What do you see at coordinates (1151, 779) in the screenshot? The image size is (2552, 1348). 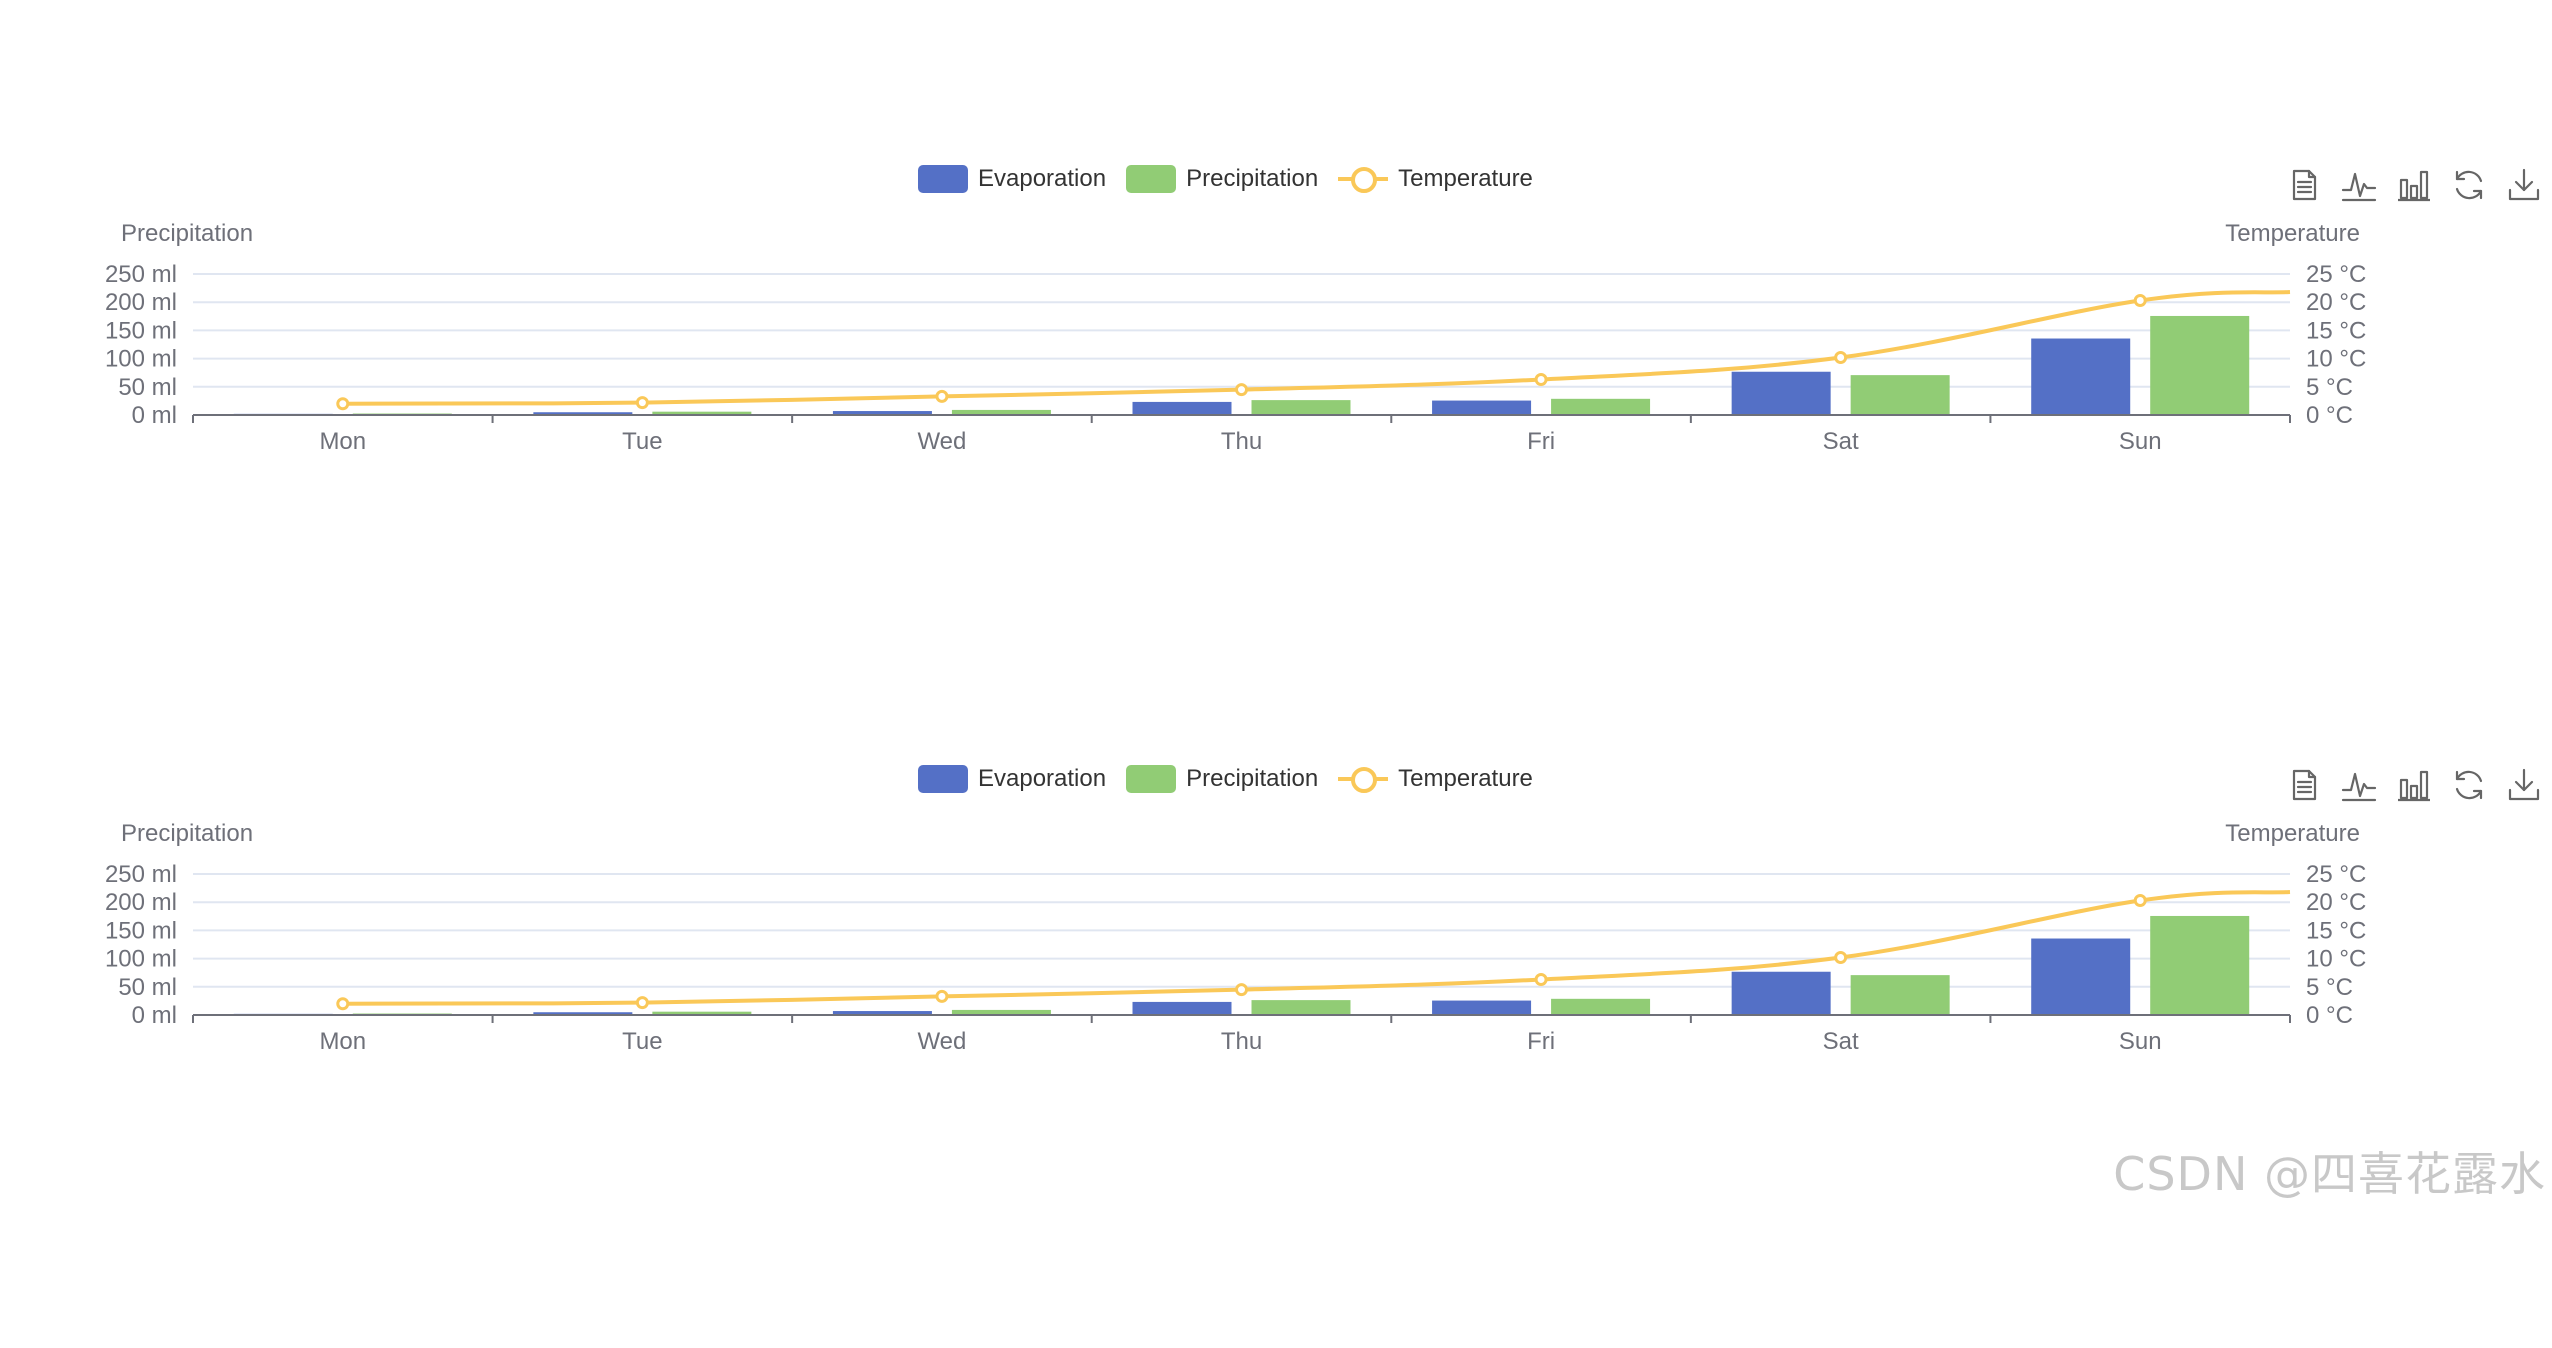 I see `legend-swatch-precipitation` at bounding box center [1151, 779].